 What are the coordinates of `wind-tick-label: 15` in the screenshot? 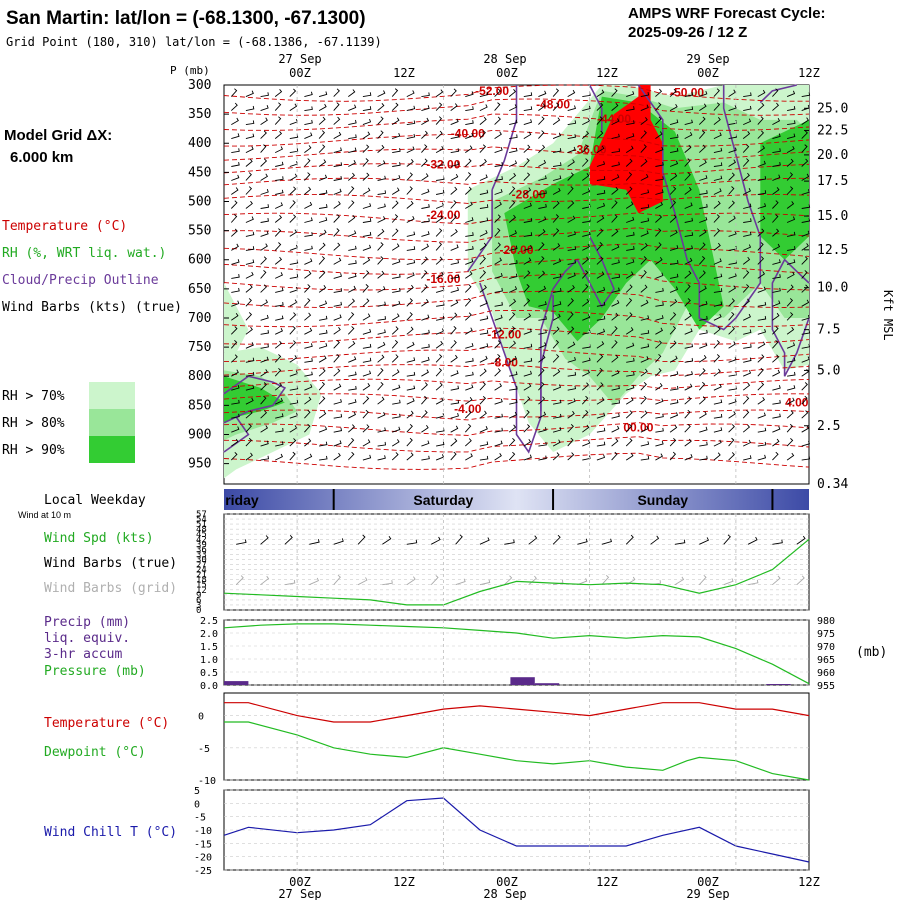 It's located at (201, 586).